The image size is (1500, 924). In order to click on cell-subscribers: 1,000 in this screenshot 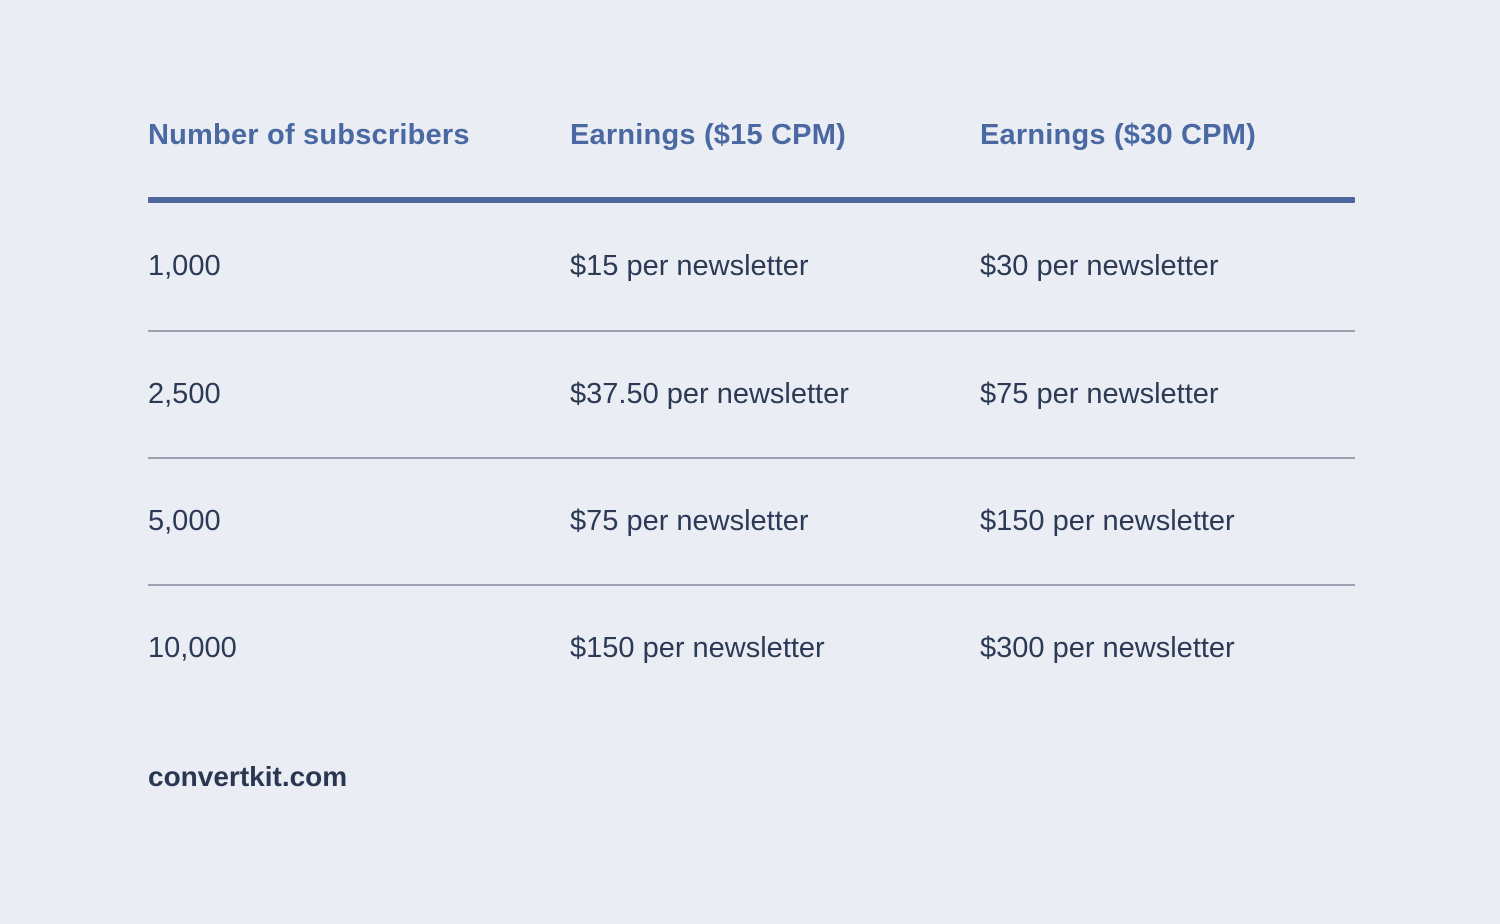, I will do `click(184, 266)`.